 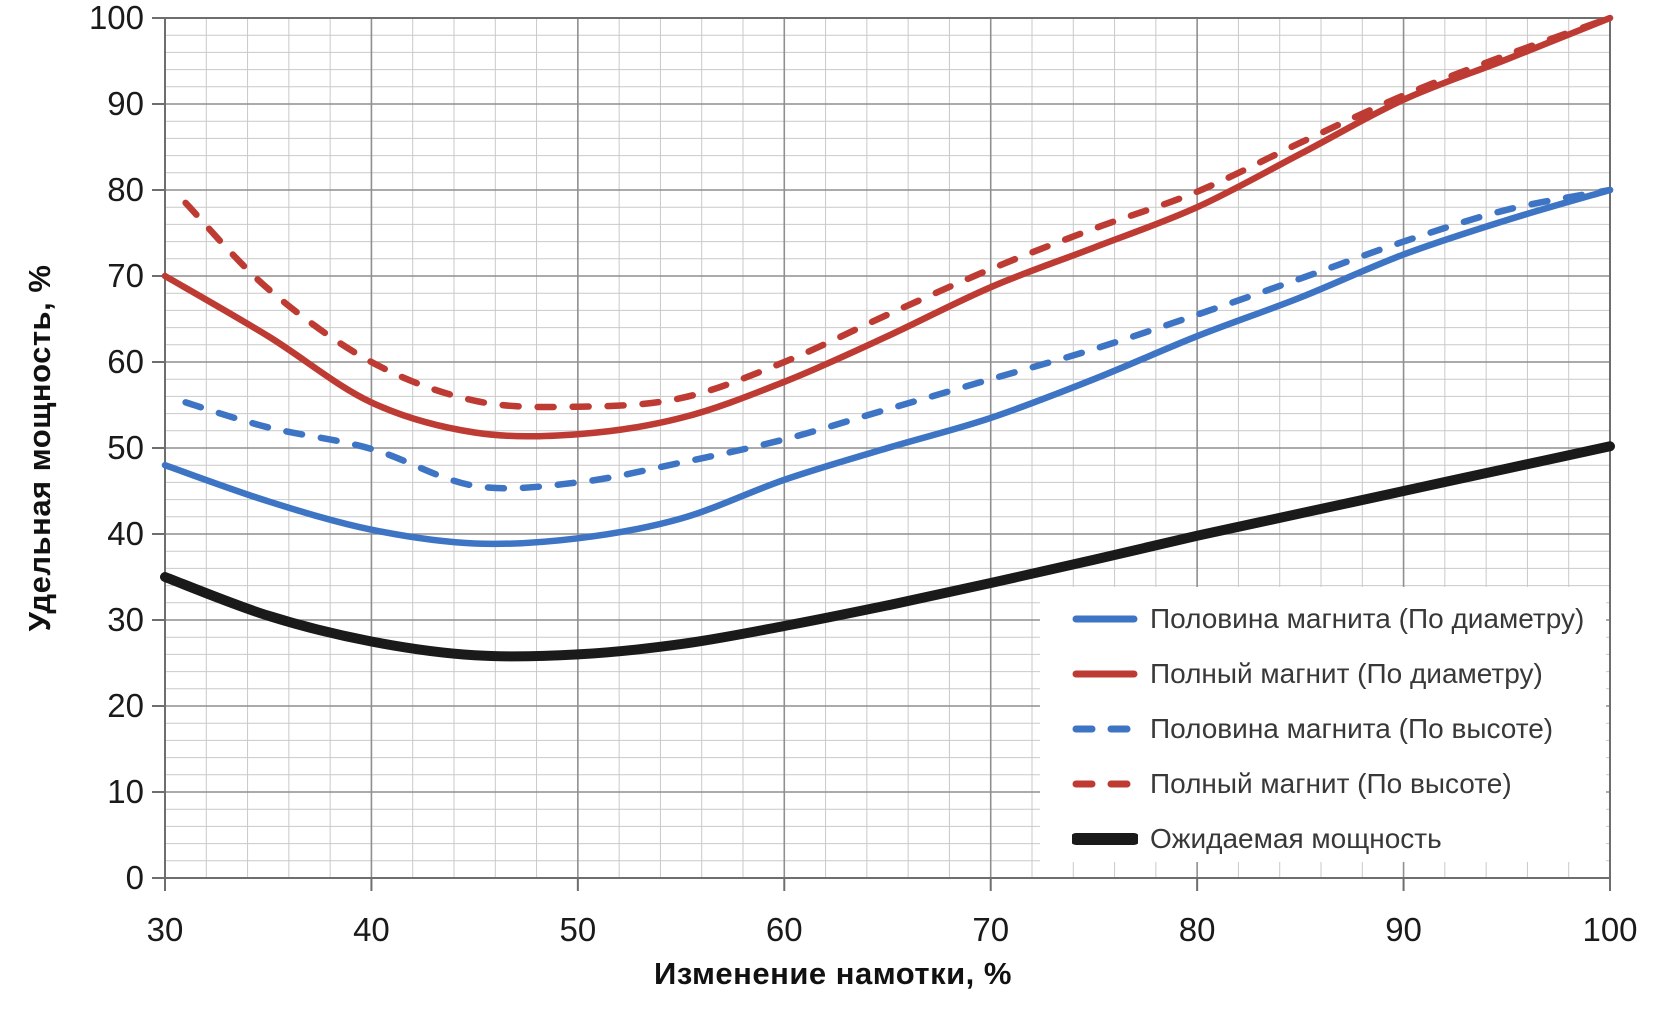 What do you see at coordinates (125, 619) in the screenshot?
I see `y-tick-label: 30` at bounding box center [125, 619].